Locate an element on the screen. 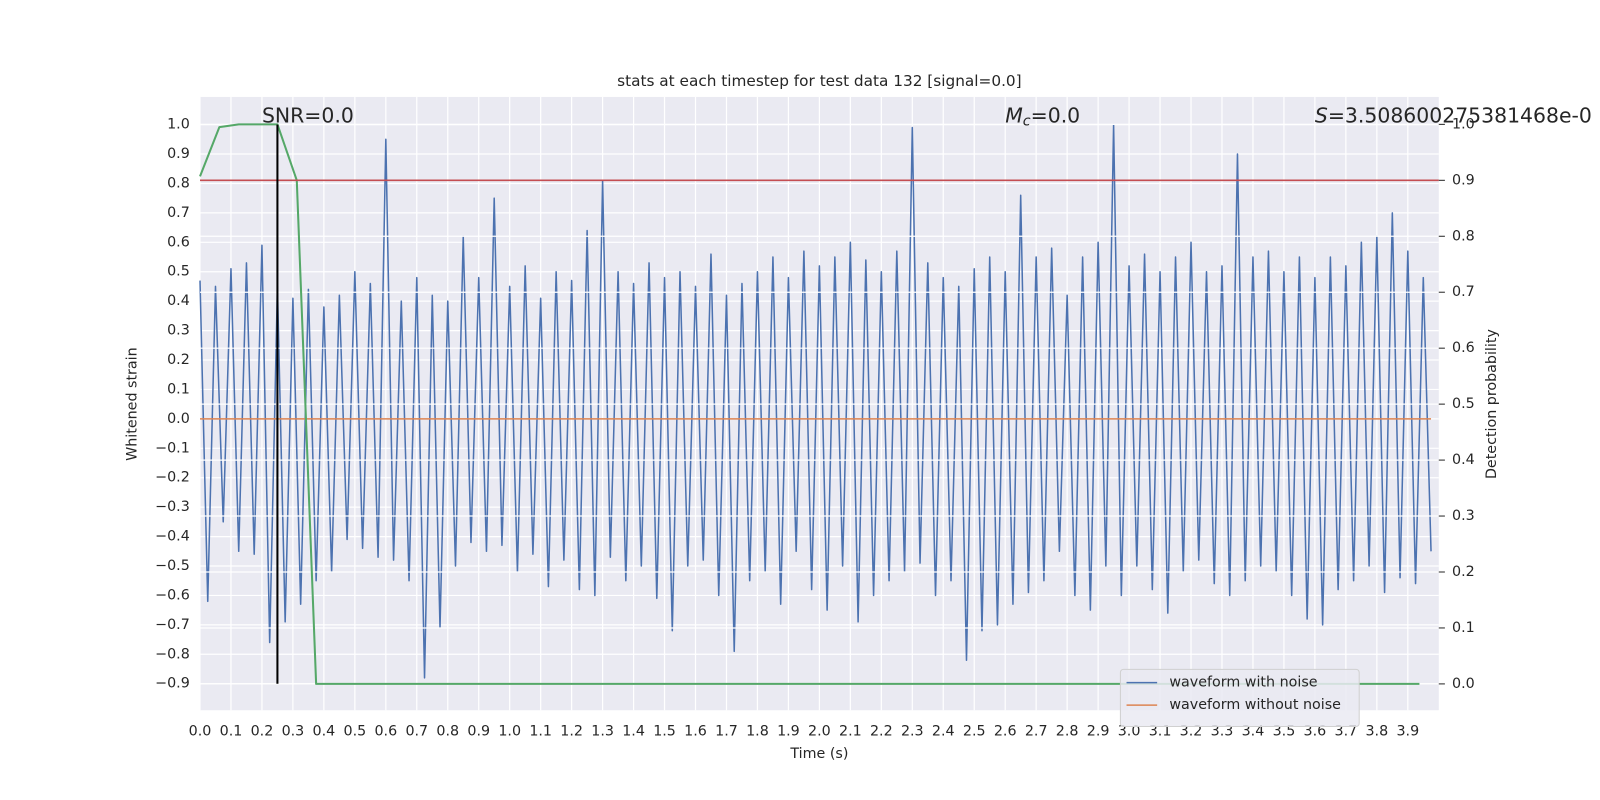 The height and width of the screenshot is (800, 1600). y-tick-label: 0.0 is located at coordinates (178, 419).